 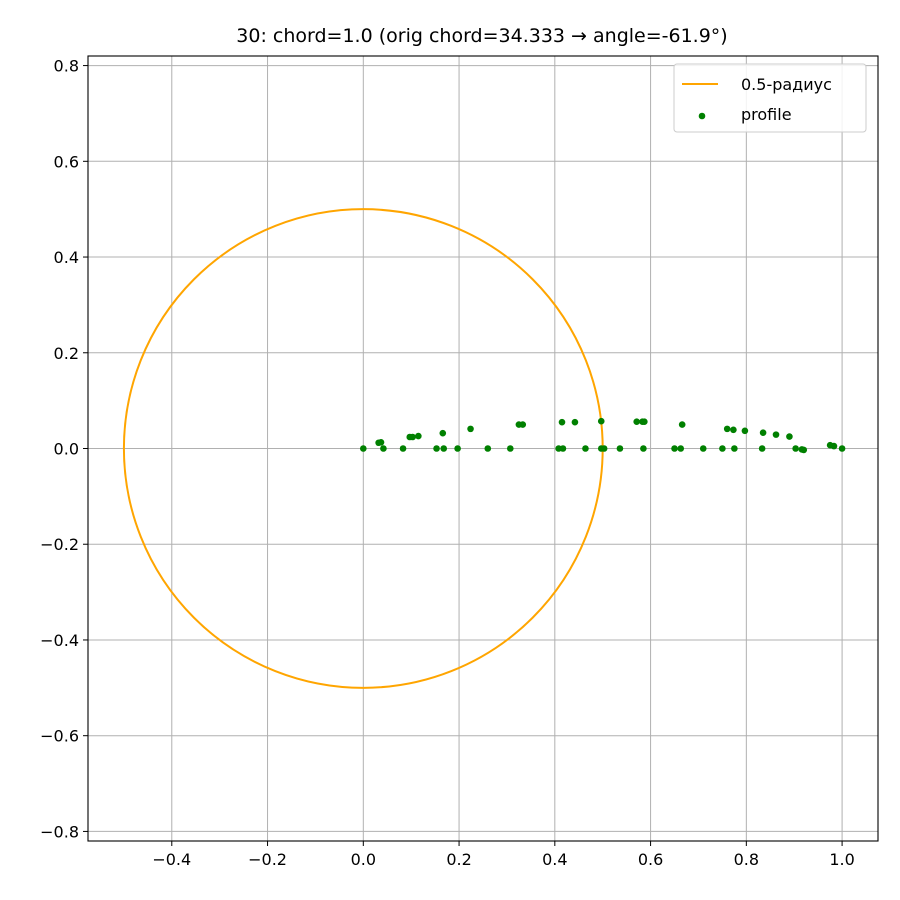 What do you see at coordinates (59, 831) in the screenshot?
I see `y-tick-label: −0.8` at bounding box center [59, 831].